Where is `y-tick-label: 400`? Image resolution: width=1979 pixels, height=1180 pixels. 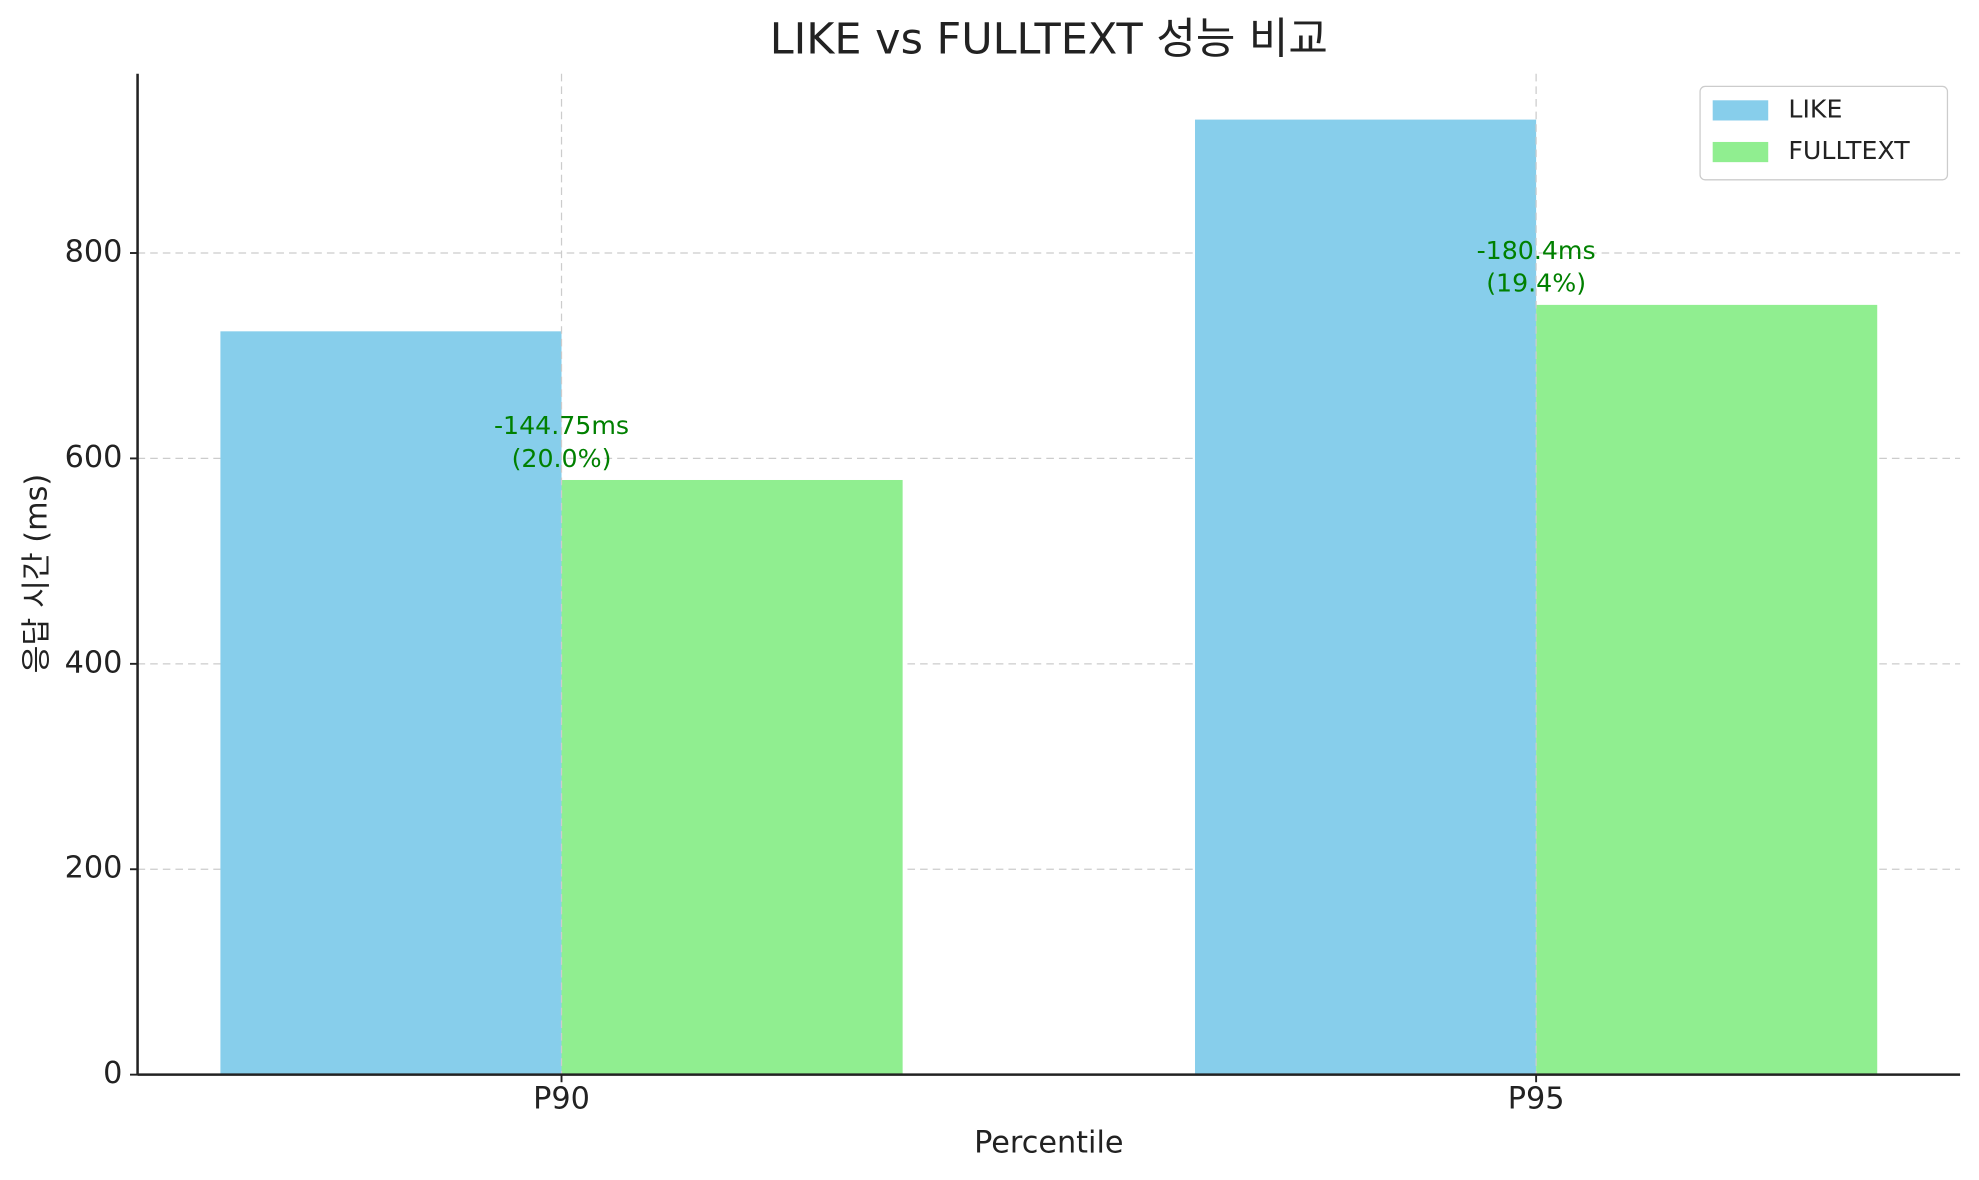 y-tick-label: 400 is located at coordinates (94, 662).